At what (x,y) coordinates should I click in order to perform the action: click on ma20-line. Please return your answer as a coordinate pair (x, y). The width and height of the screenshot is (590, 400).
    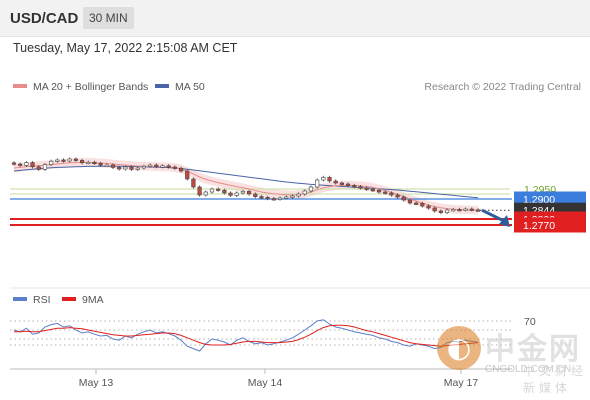
    Looking at the image, I should click on (246, 186).